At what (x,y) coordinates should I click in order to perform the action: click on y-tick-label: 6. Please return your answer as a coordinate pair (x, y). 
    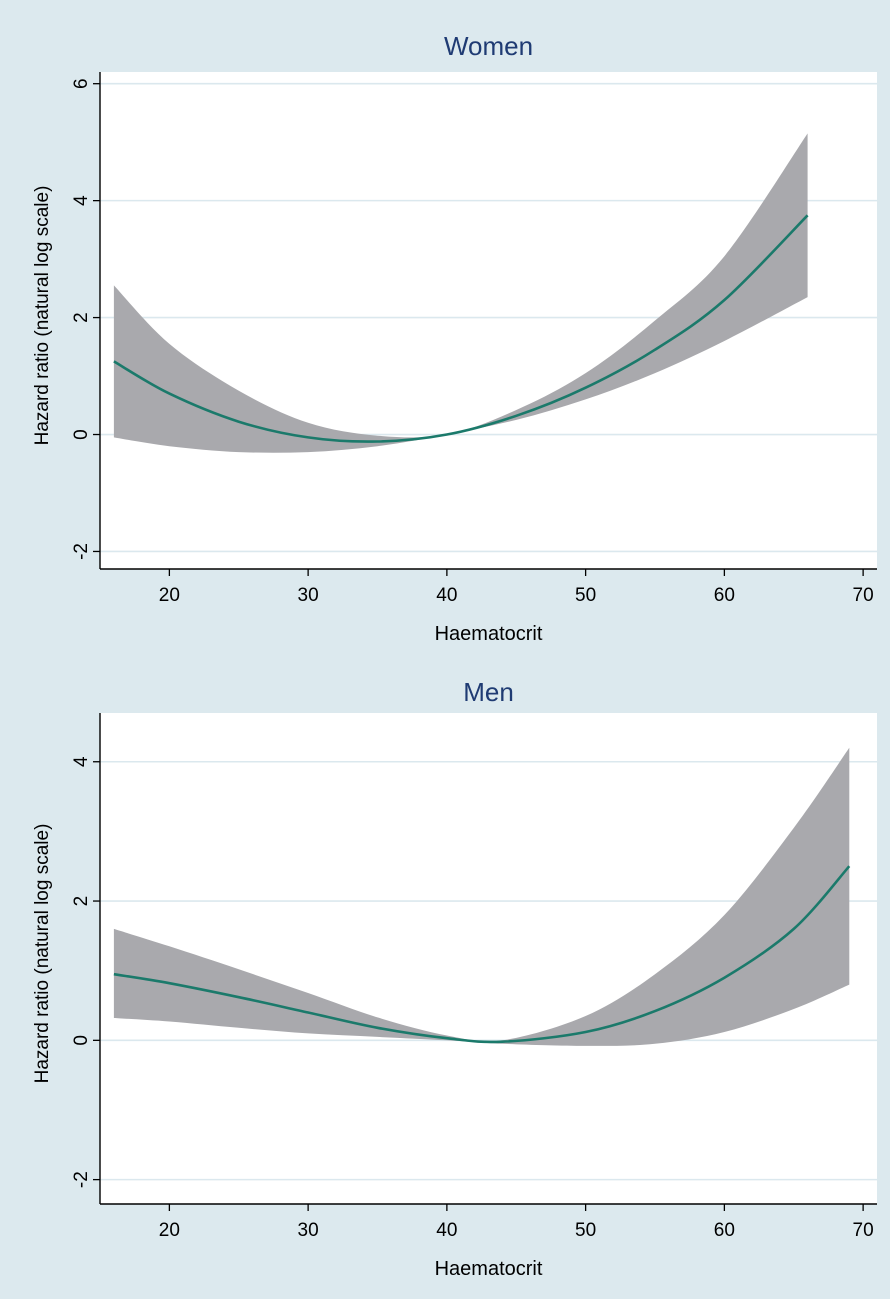
    Looking at the image, I should click on (81, 83).